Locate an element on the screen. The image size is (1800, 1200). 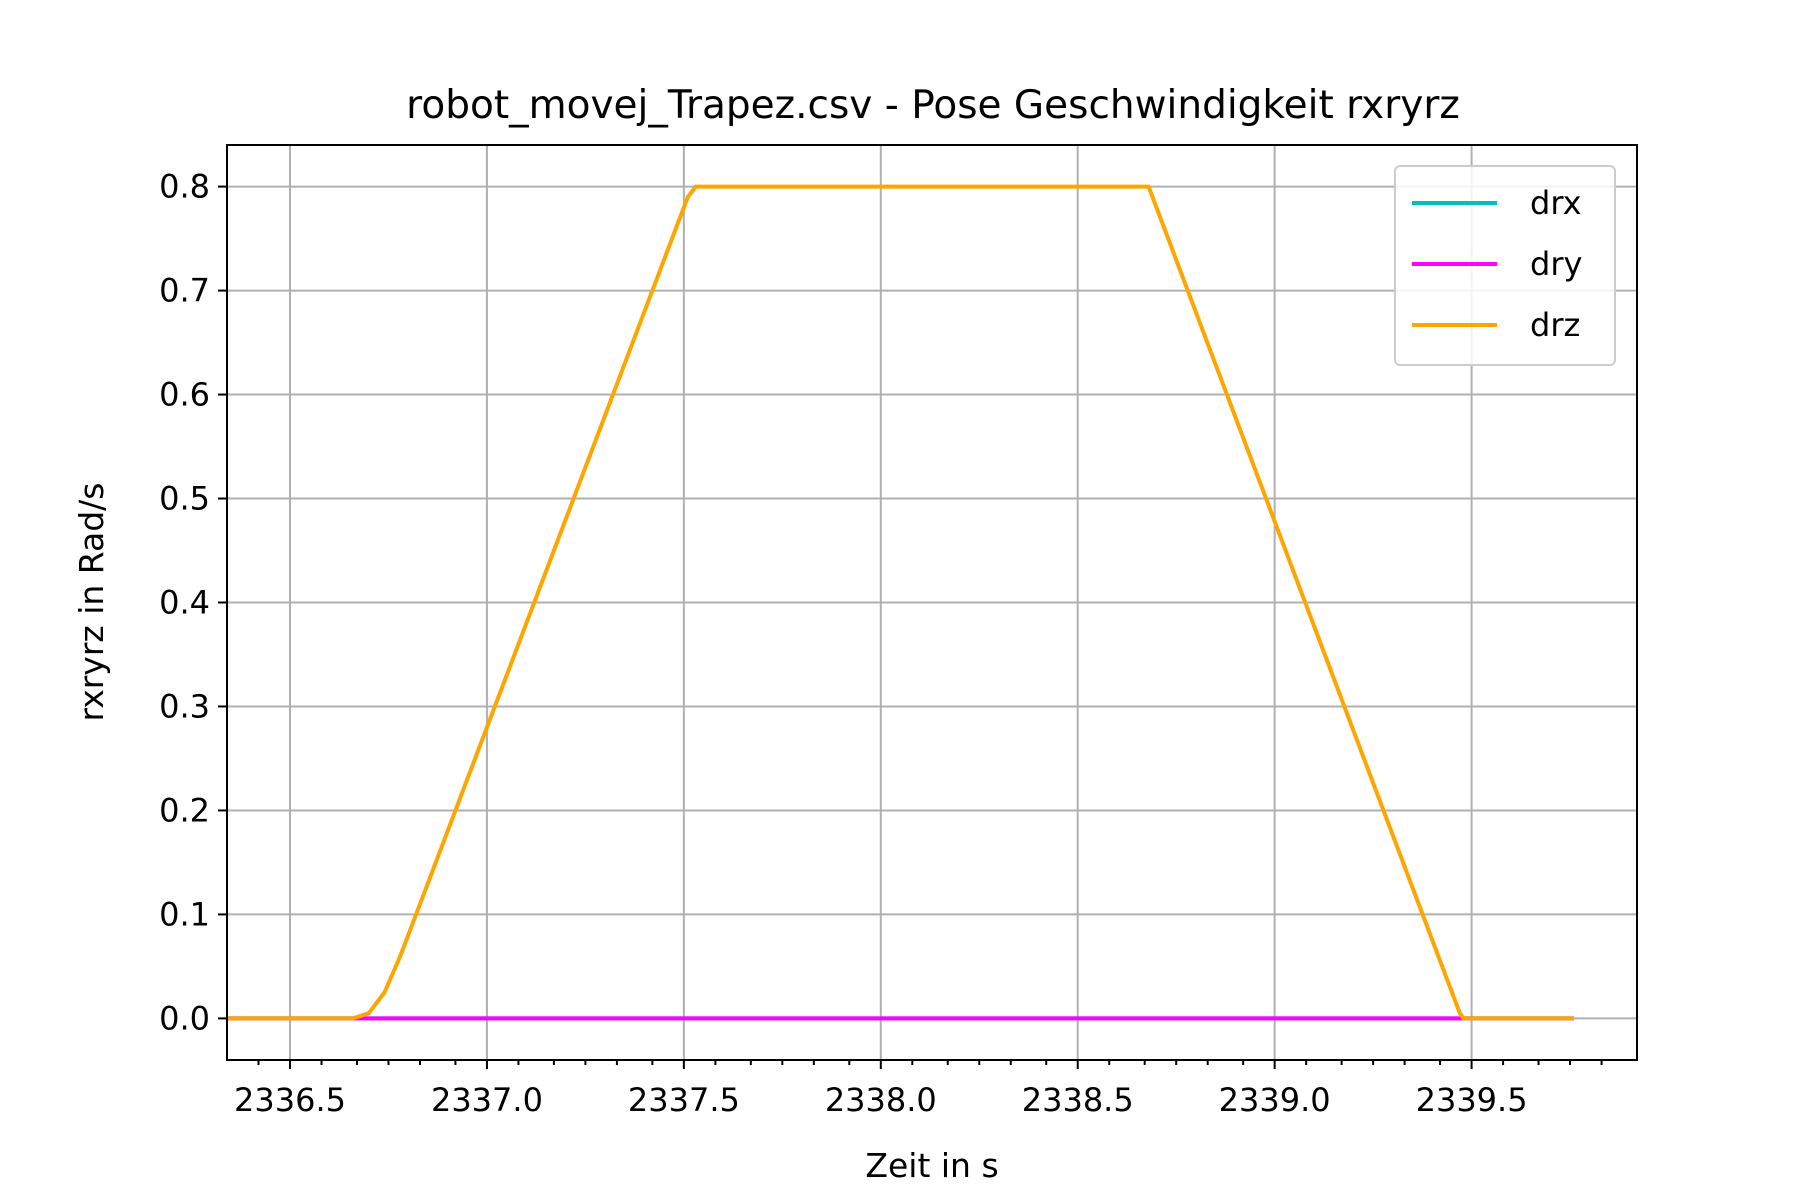
x-tick-label: 2338.0 is located at coordinates (881, 1100).